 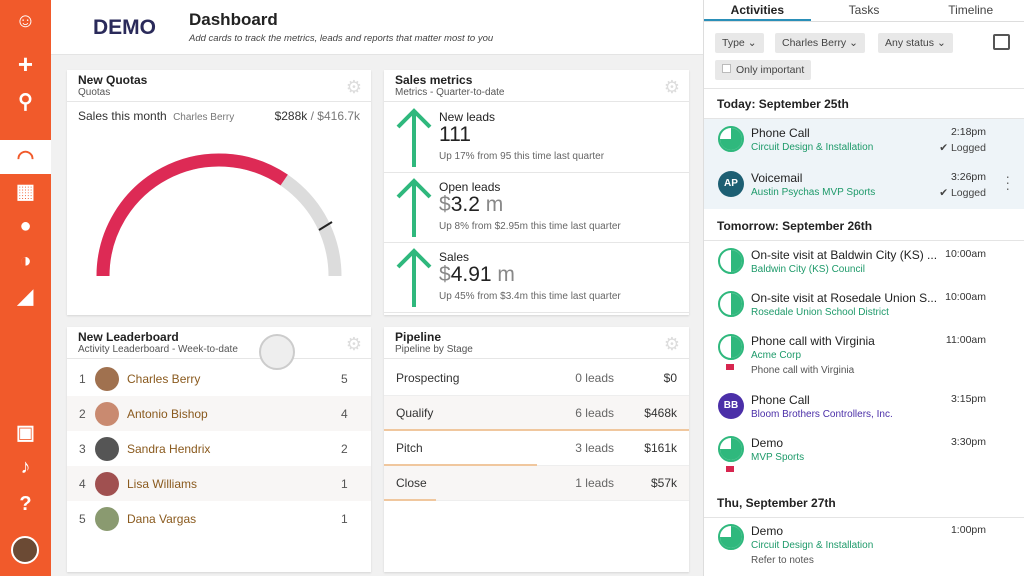 I want to click on pipeline-row: Pitch 3 leads $161k, so click(x=536, y=448).